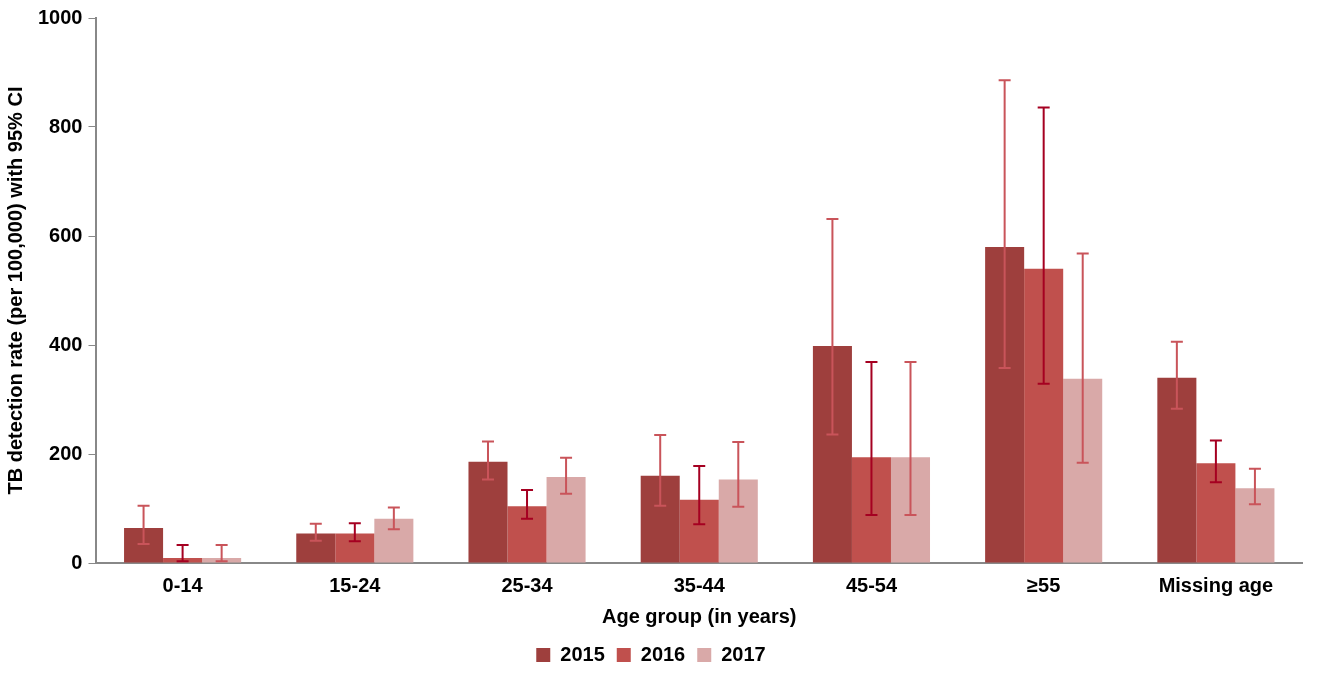 This screenshot has height=679, width=1320. Describe the element at coordinates (699, 584) in the screenshot. I see `x-tick-label: 35-44` at that location.